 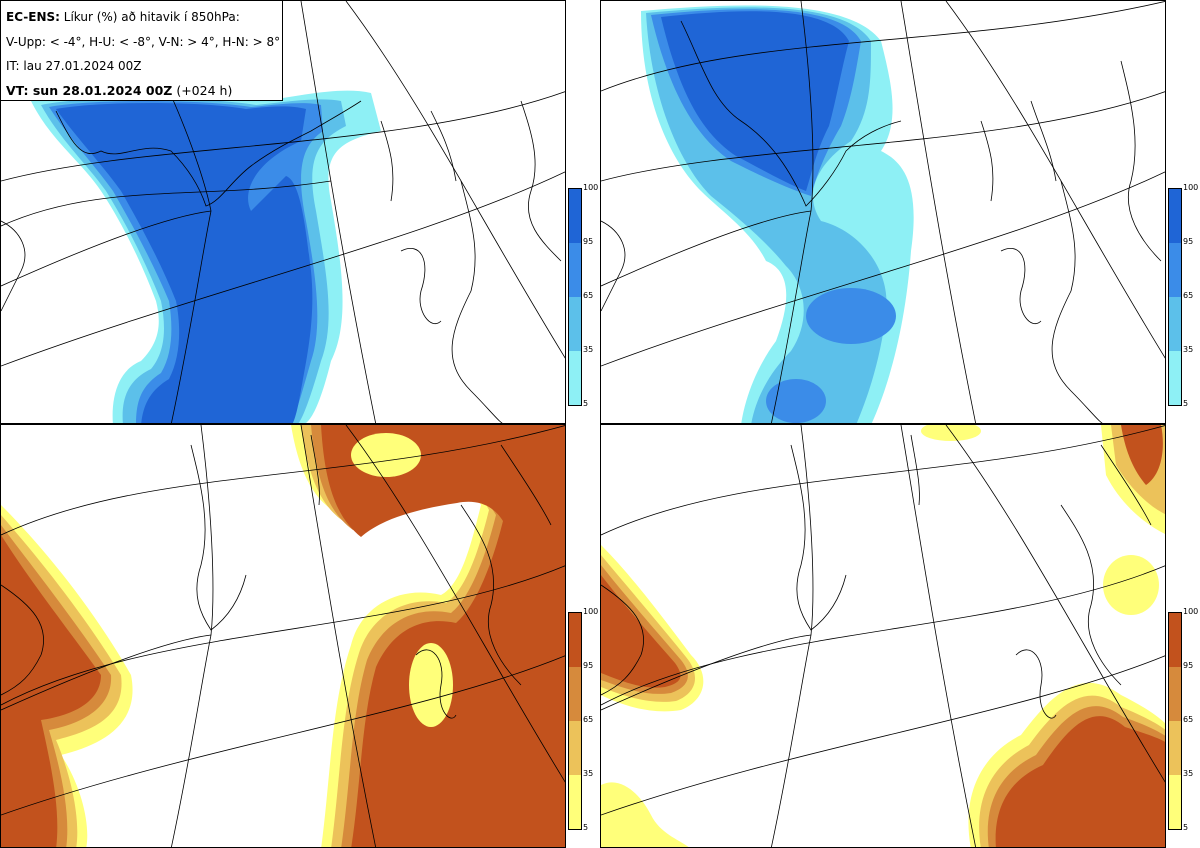 I want to click on model-name: EC-ENS:, so click(x=33, y=17).